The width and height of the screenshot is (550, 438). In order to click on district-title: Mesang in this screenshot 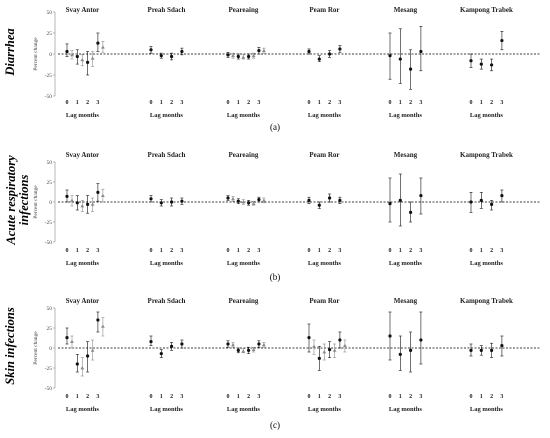, I will do `click(406, 301)`.